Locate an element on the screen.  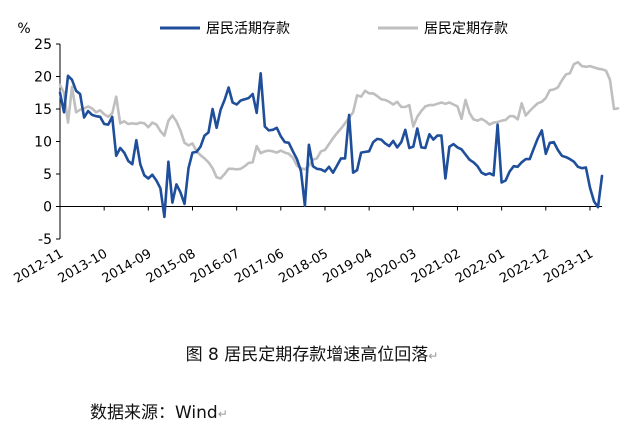
x-tick-label: 2017-06 is located at coordinates (259, 266).